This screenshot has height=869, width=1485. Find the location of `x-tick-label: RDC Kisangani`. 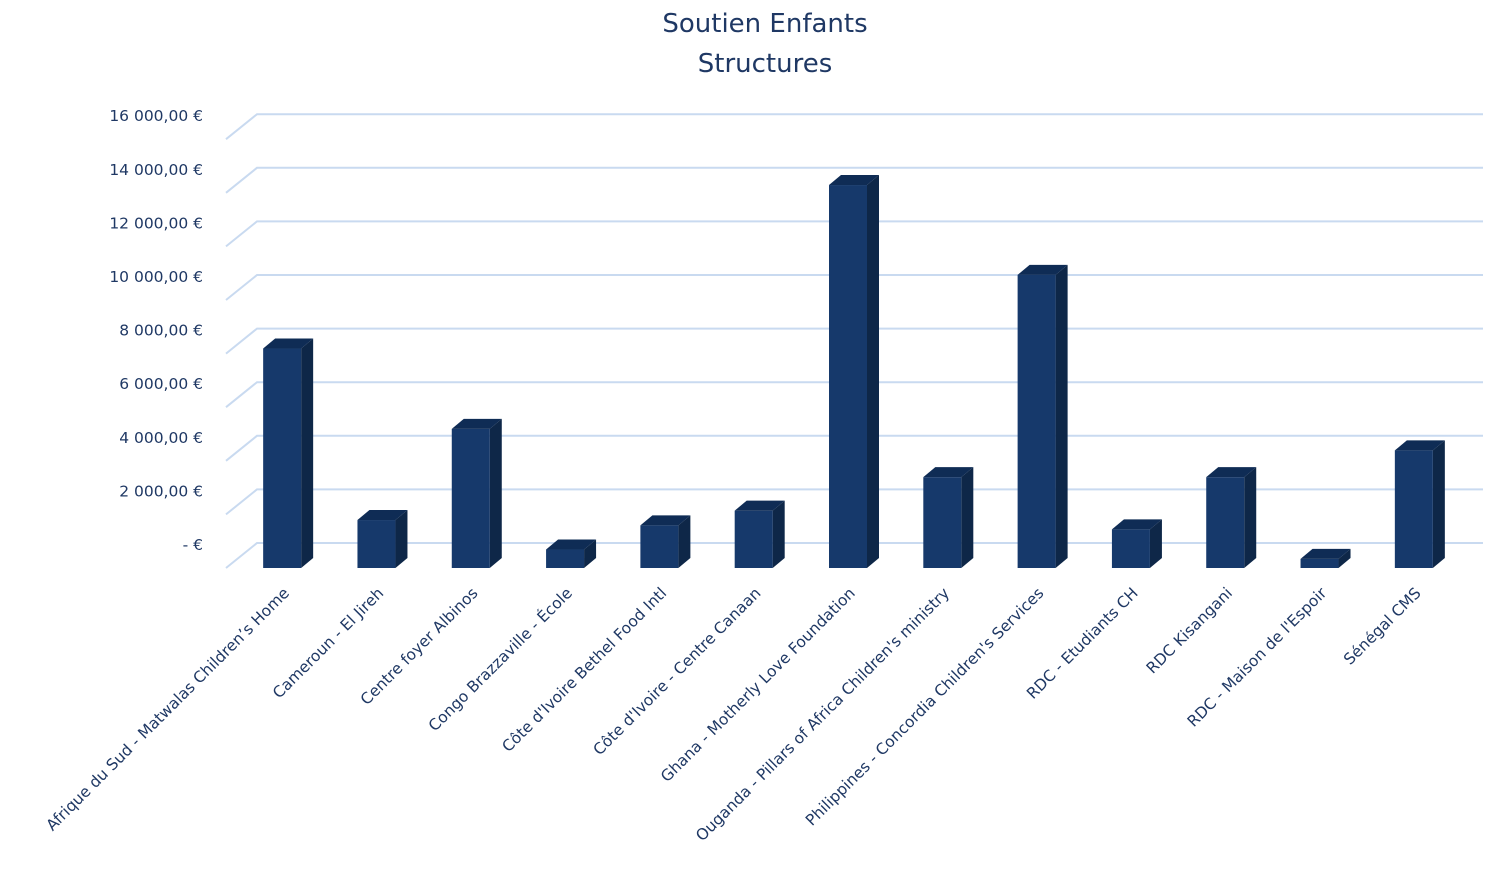

x-tick-label: RDC Kisangani is located at coordinates (1189, 630).